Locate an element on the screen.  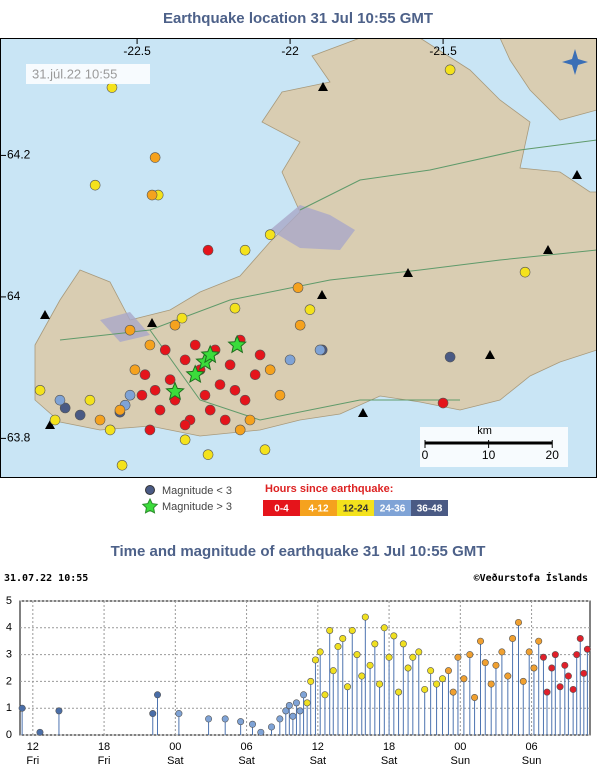
x-tick-label: 00 is located at coordinates (175, 747).